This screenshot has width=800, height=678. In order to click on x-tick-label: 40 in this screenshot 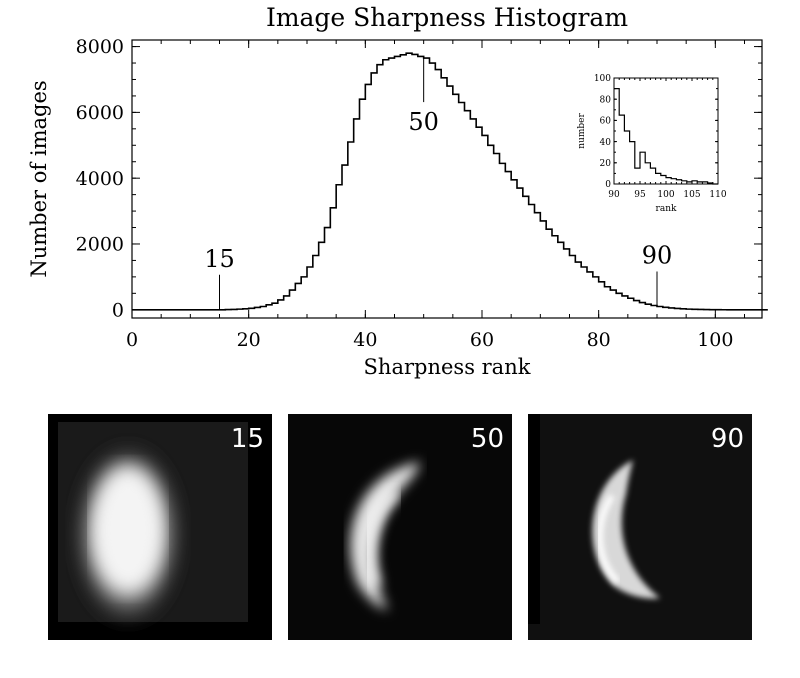, I will do `click(365, 340)`.